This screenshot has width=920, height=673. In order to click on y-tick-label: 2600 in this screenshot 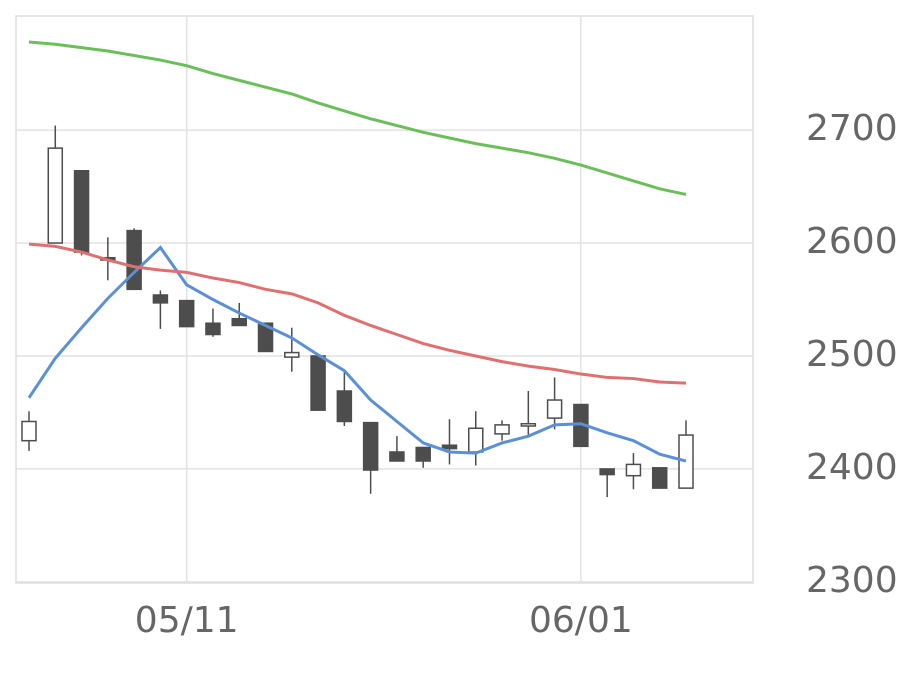, I will do `click(852, 241)`.